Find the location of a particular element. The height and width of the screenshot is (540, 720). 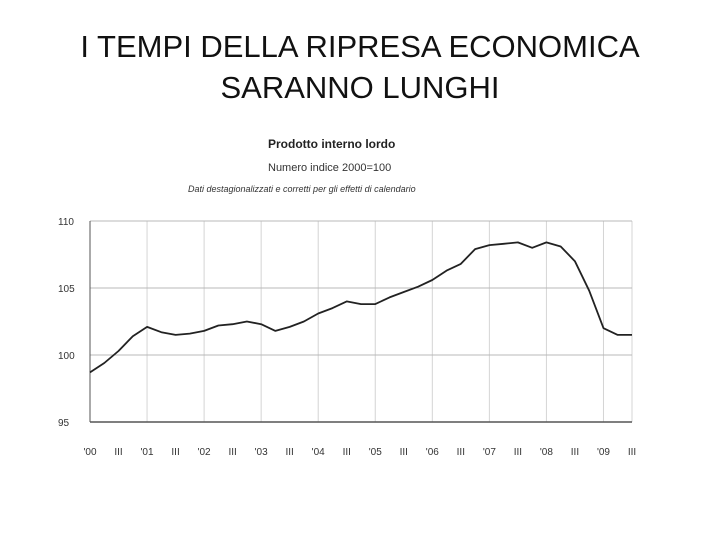

chart-subtitle: Numero indice 2000=100 is located at coordinates (329, 168).